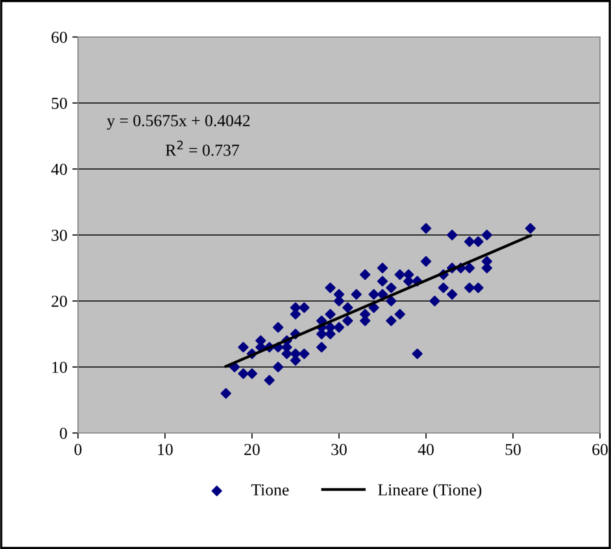  I want to click on y-tick-label: 10, so click(59, 367).